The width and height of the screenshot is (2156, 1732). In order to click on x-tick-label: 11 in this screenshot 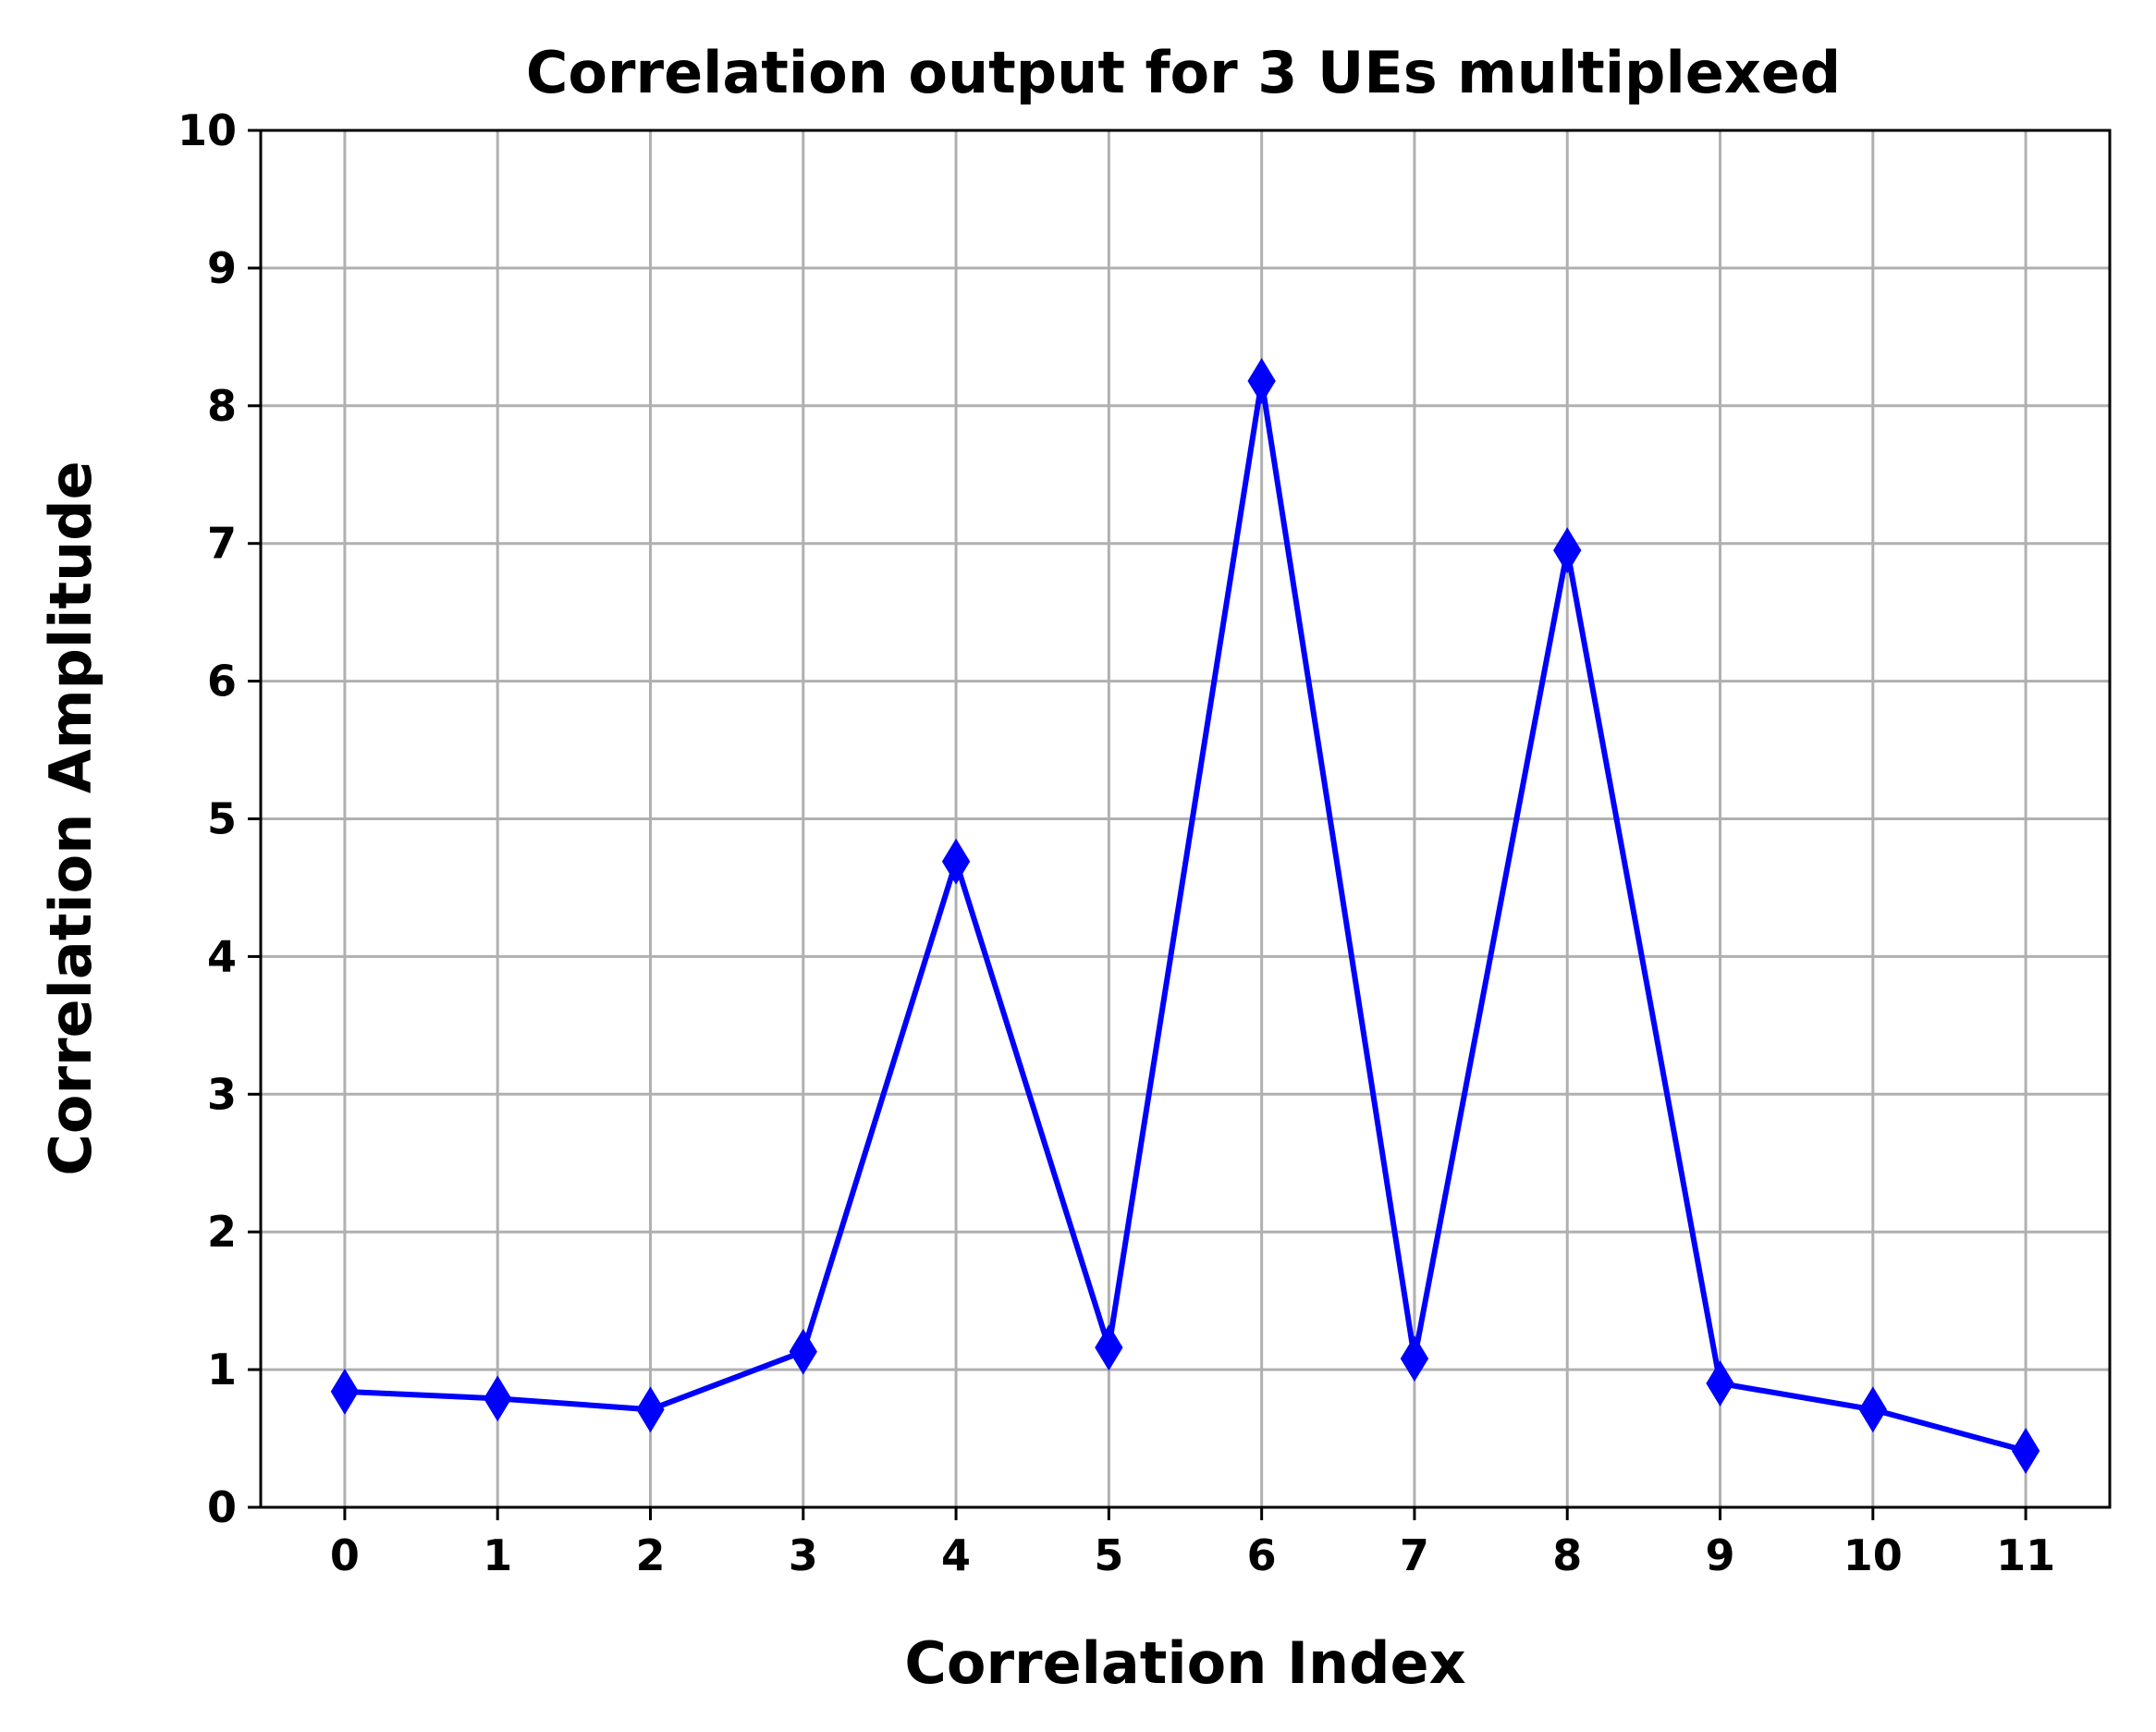, I will do `click(2026, 1555)`.